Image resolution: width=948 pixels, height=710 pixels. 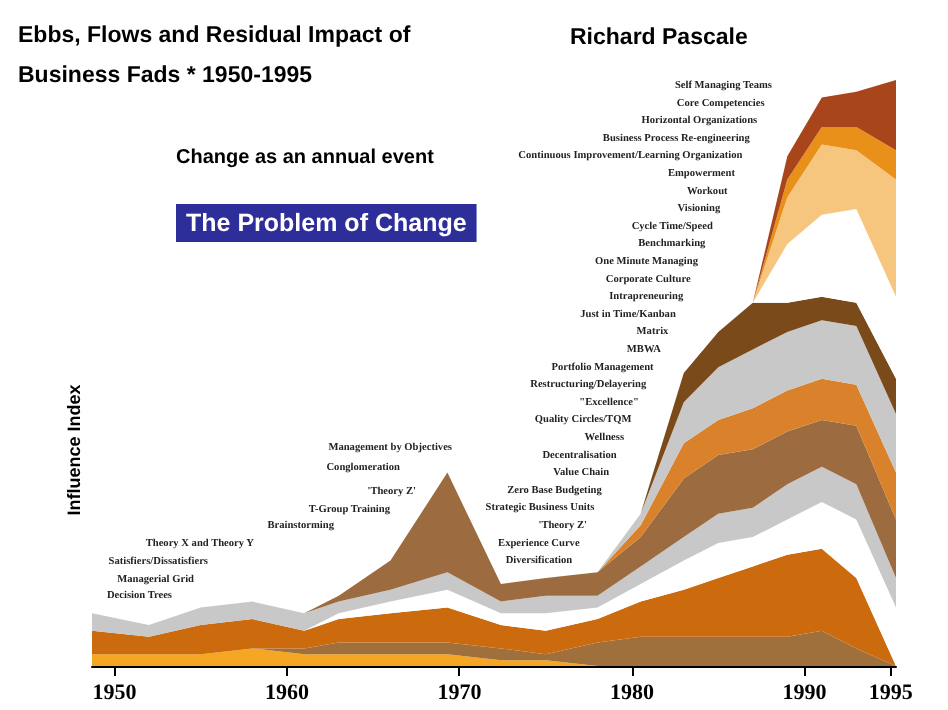 What do you see at coordinates (891, 693) in the screenshot?
I see `x-tick-label: 1995` at bounding box center [891, 693].